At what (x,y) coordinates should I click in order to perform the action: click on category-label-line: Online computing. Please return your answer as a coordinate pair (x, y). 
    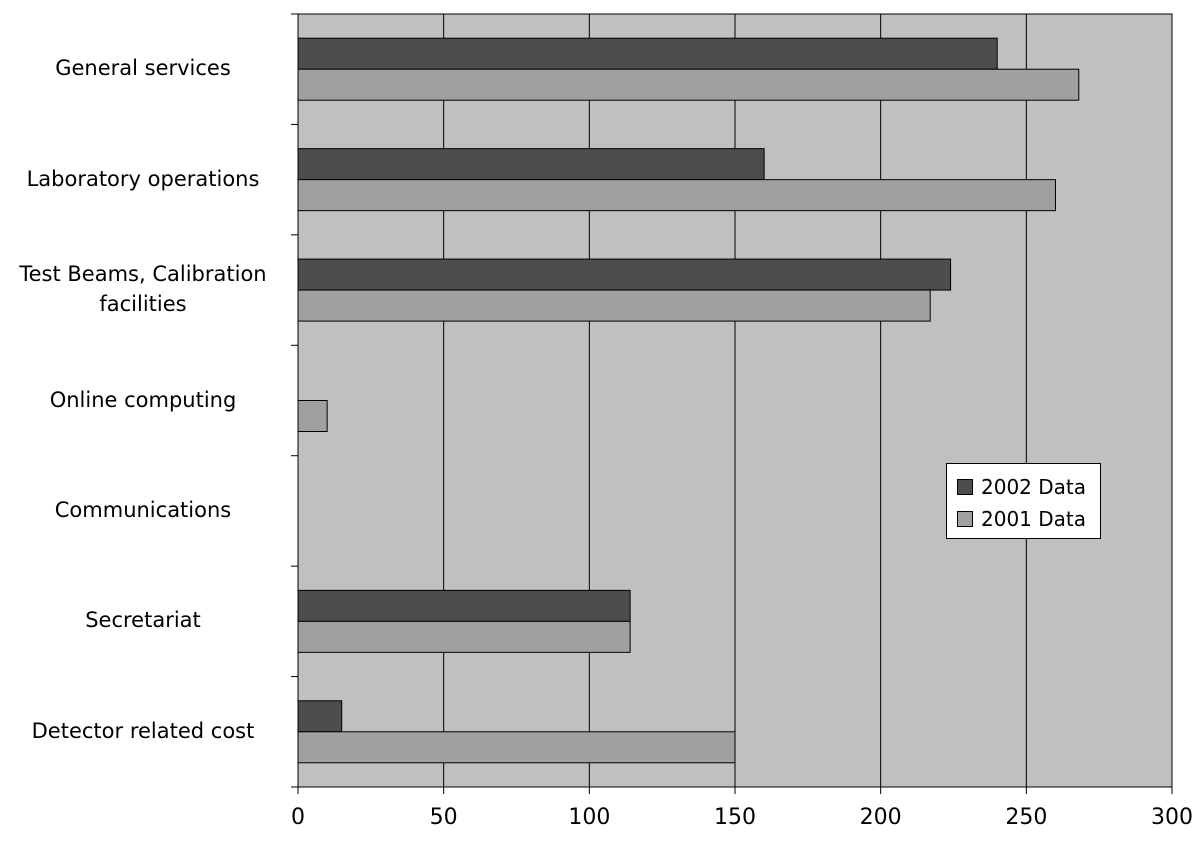
    Looking at the image, I should click on (143, 399).